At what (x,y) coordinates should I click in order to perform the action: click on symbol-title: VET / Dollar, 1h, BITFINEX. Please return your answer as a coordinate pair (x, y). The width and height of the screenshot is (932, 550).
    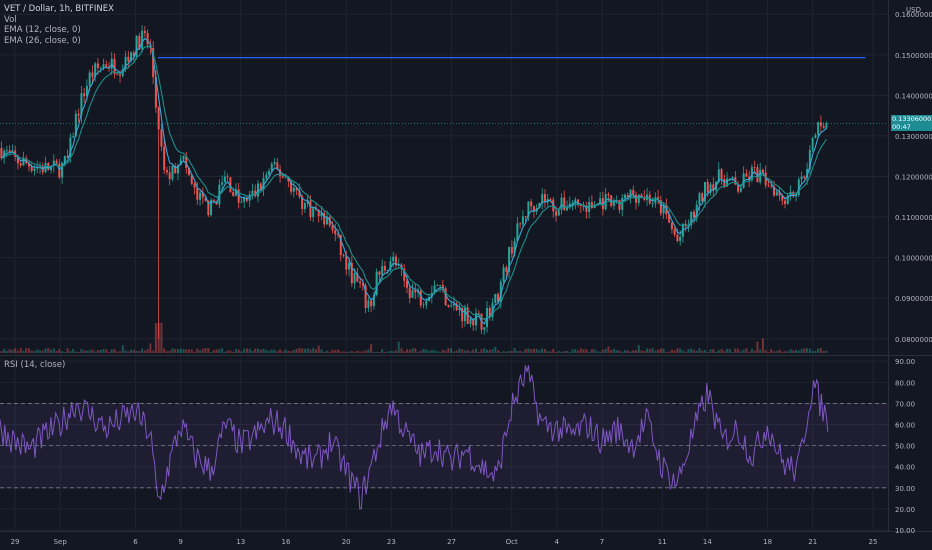
    Looking at the image, I should click on (59, 9).